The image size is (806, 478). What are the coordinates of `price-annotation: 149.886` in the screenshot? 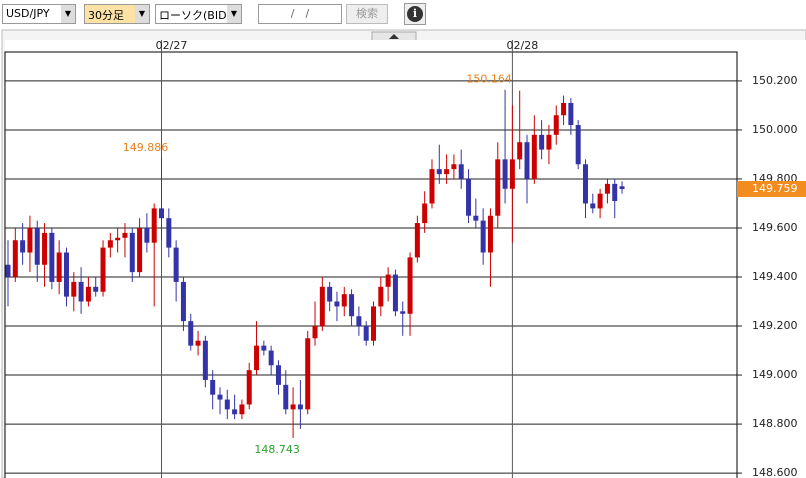 It's located at (146, 147).